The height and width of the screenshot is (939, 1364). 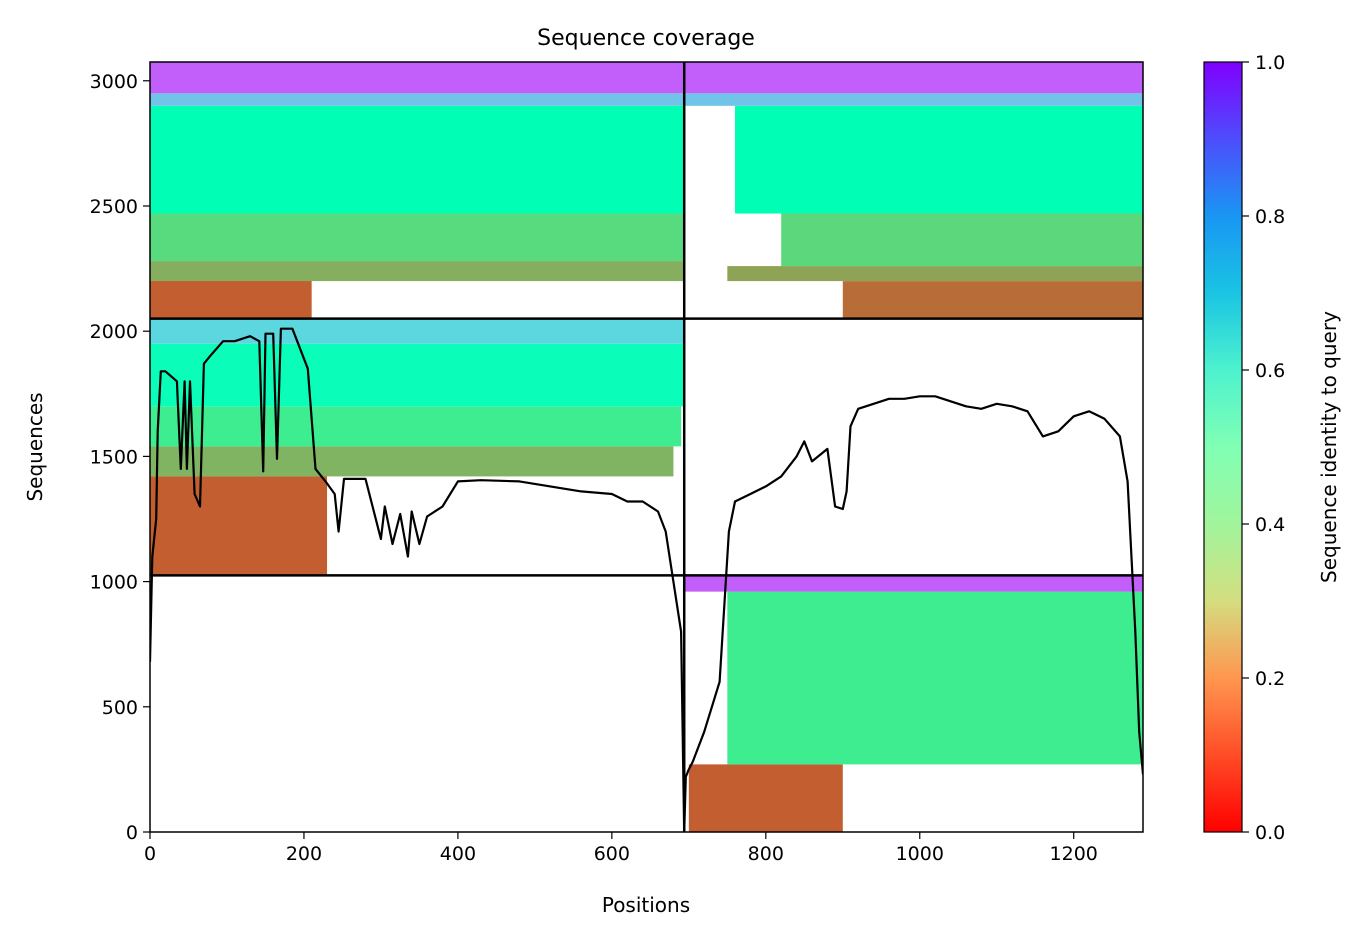 I want to click on colorbar-tick-label: 1.0, so click(x=1270, y=63).